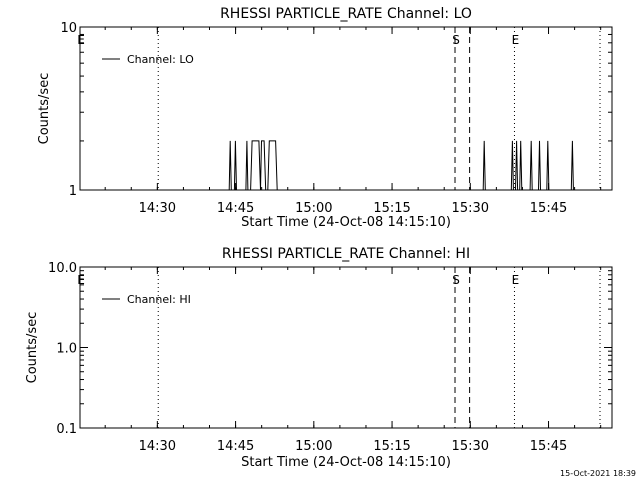 The image size is (640, 480). Describe the element at coordinates (159, 299) in the screenshot. I see `legend-entry: Channel: HI` at that location.